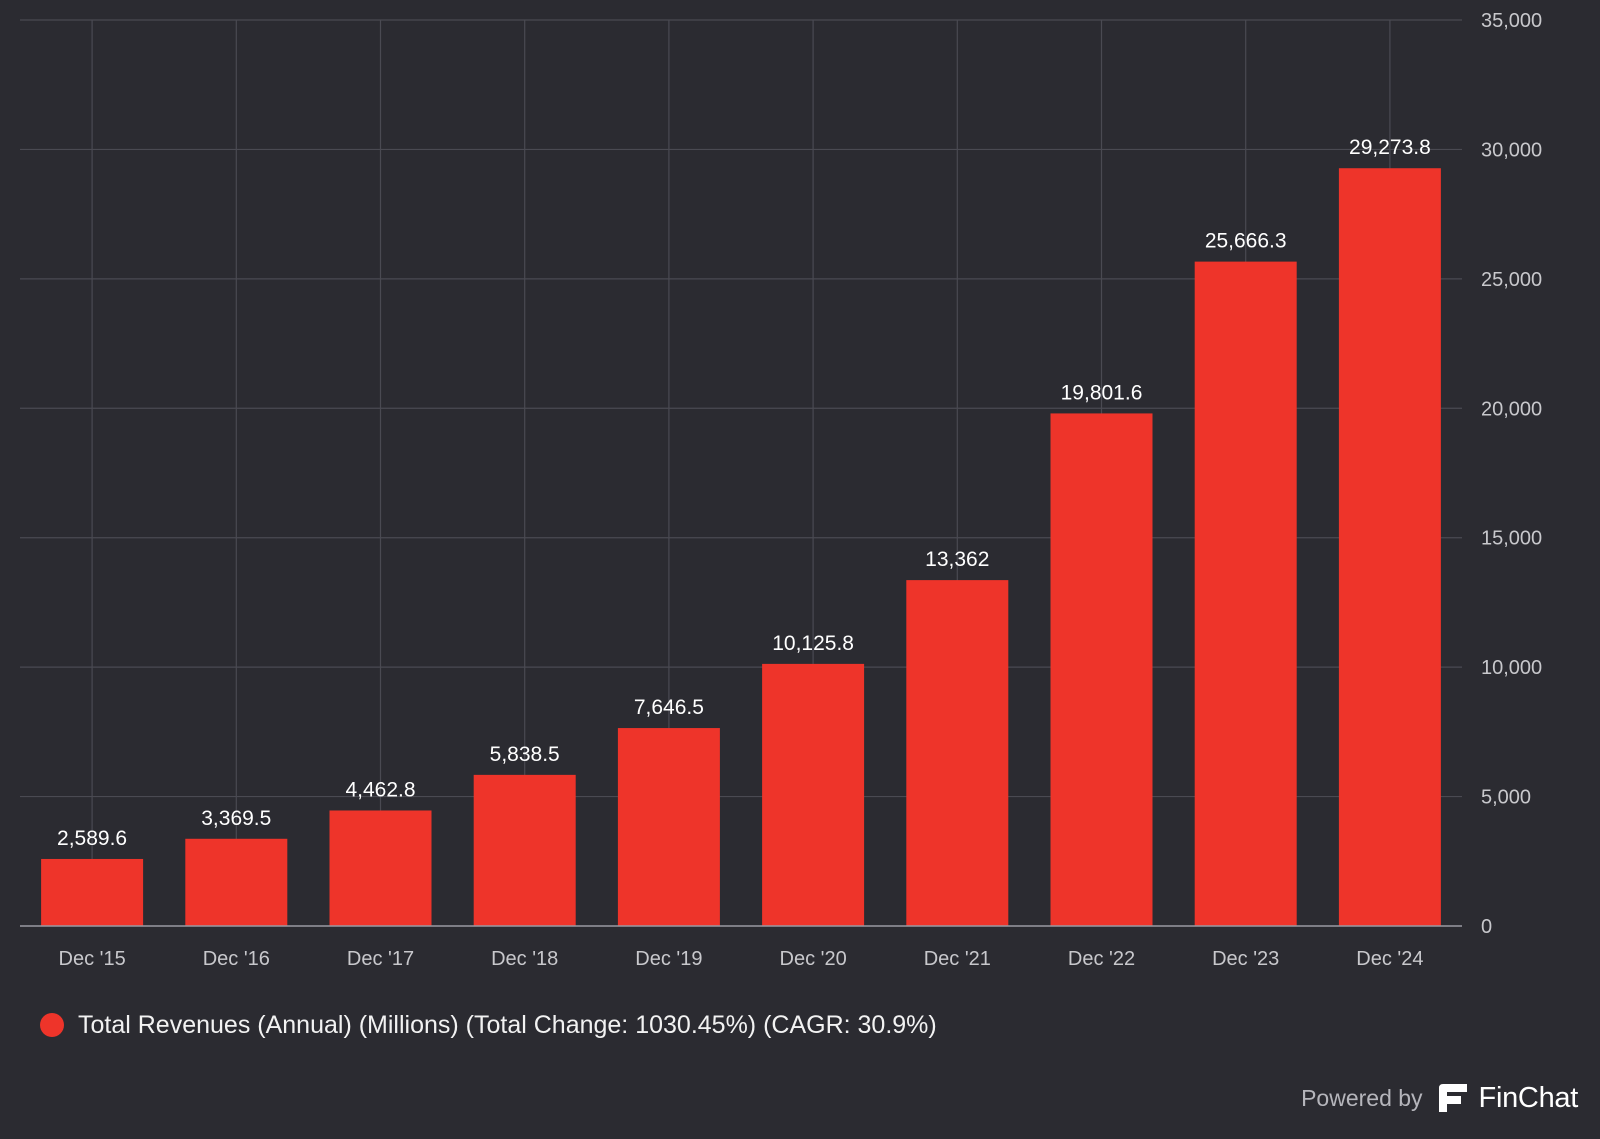  I want to click on y-tick-label: 35,000, so click(1511, 21).